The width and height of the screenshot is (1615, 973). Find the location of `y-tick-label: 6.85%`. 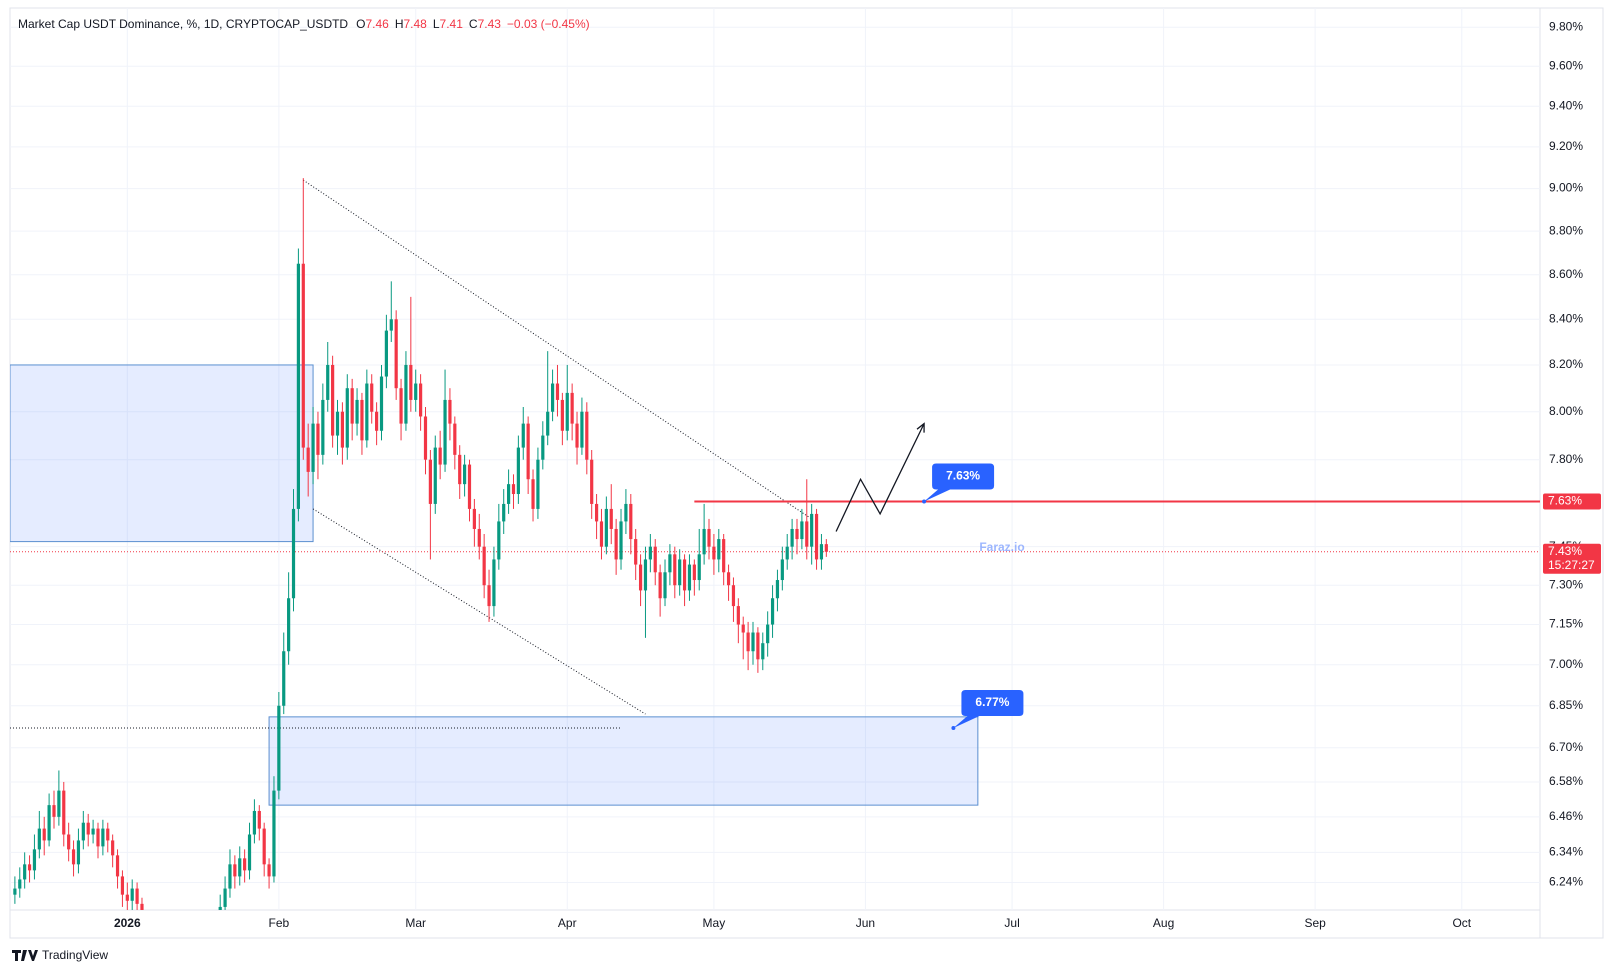

y-tick-label: 6.85% is located at coordinates (1566, 705).